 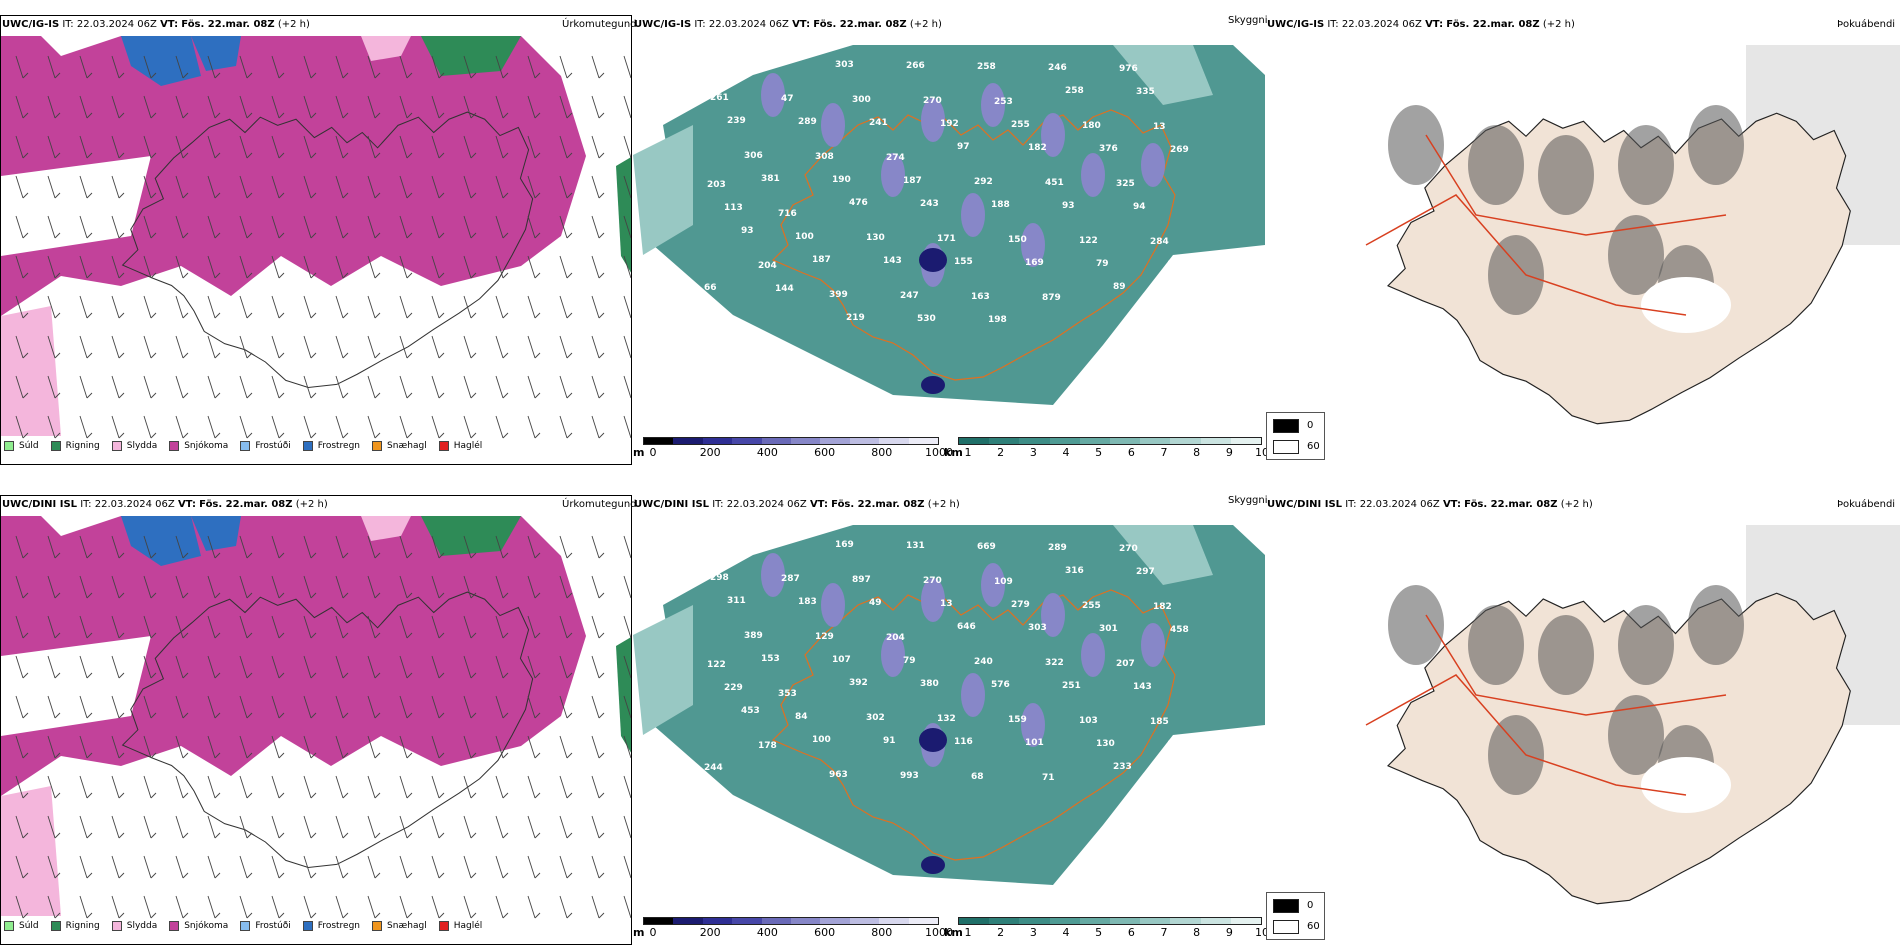 What do you see at coordinates (841, 660) in the screenshot?
I see `ceiling-label: 107` at bounding box center [841, 660].